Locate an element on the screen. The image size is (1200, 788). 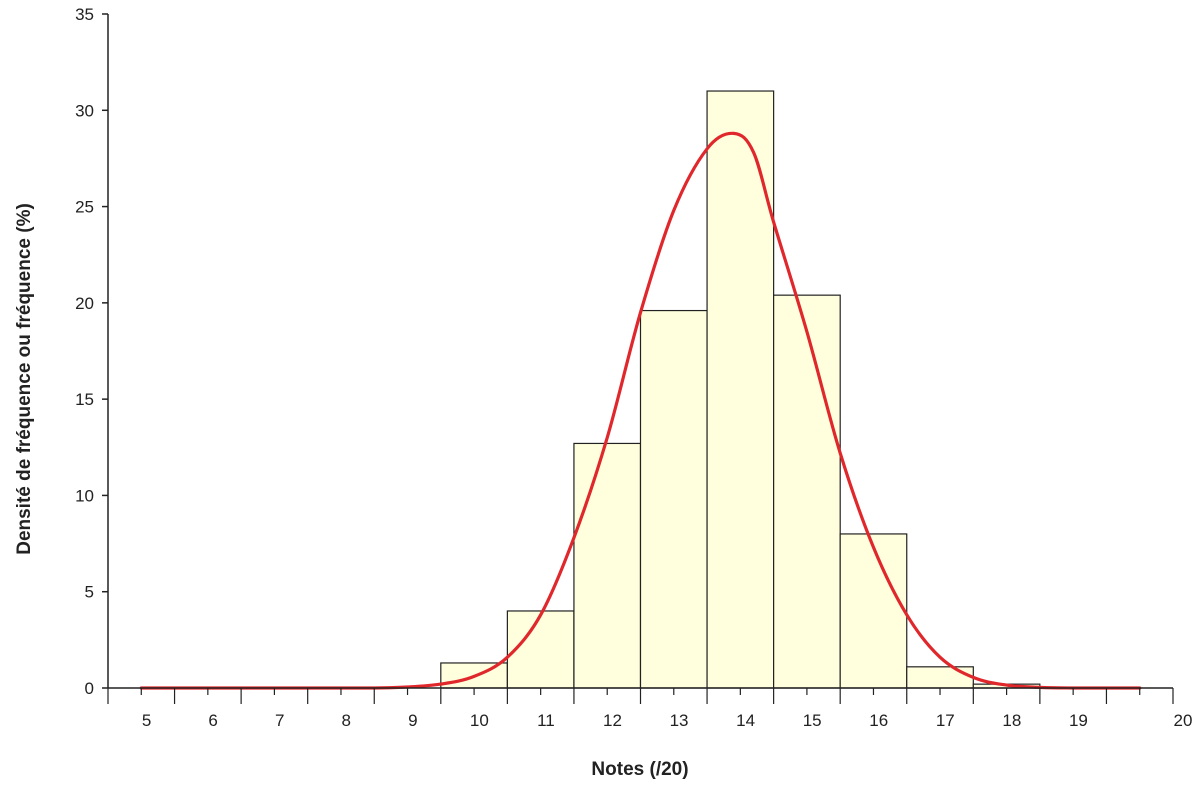
y-tick-label: 5 is located at coordinates (89, 592).